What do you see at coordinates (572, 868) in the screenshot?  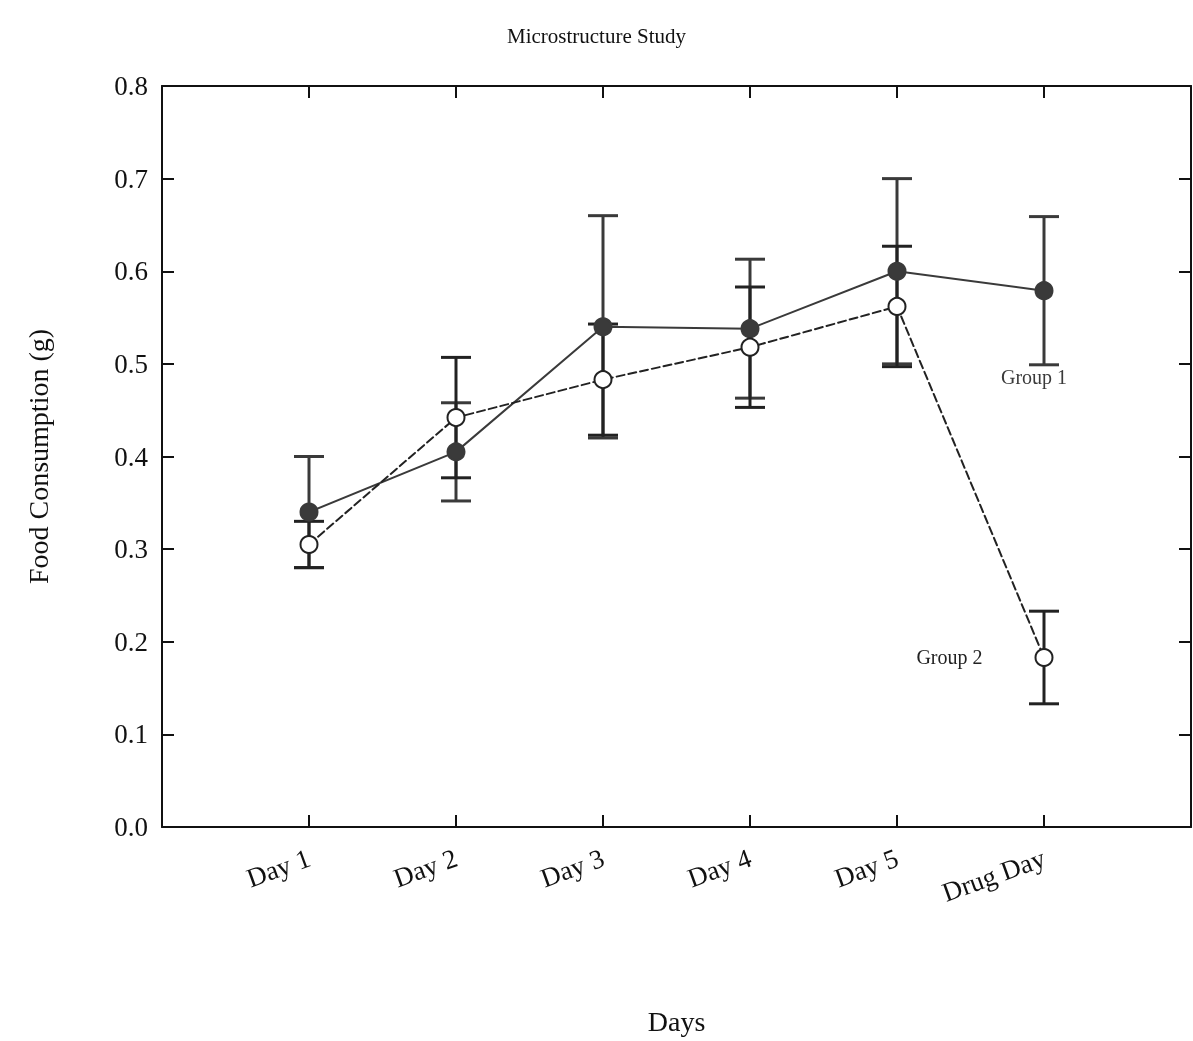 I see `x-tick-label: Day 3` at bounding box center [572, 868].